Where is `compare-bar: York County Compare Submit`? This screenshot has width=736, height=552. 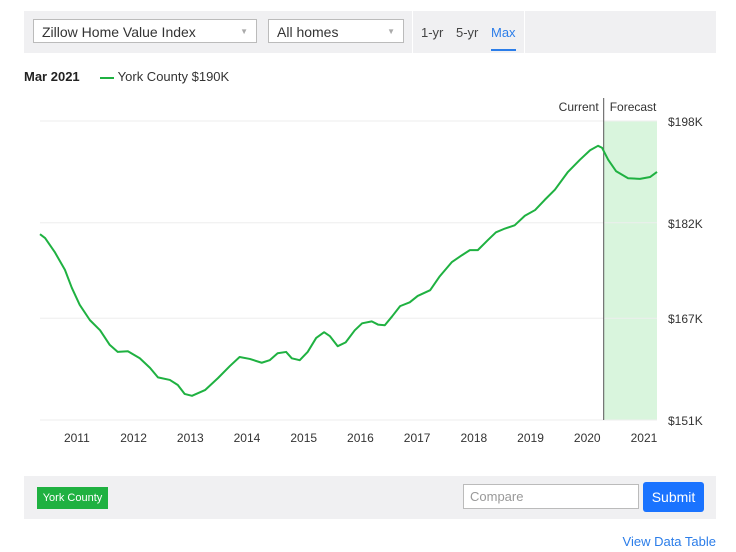 compare-bar: York County Compare Submit is located at coordinates (370, 497).